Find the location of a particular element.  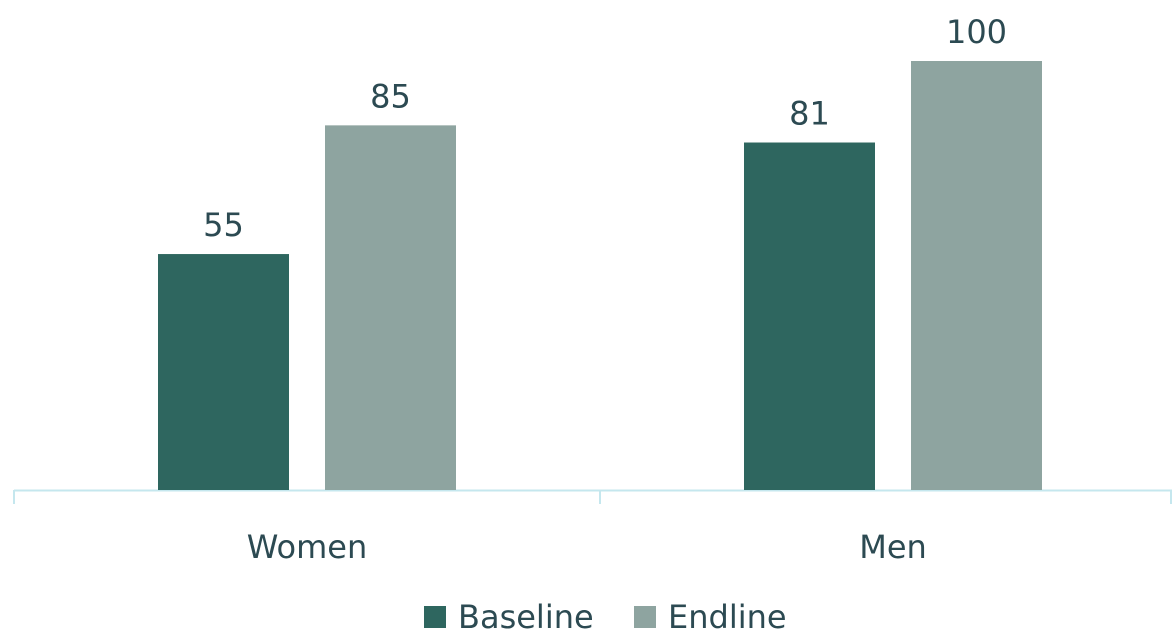

data-label-baseline-women: 55 is located at coordinates (223, 225).